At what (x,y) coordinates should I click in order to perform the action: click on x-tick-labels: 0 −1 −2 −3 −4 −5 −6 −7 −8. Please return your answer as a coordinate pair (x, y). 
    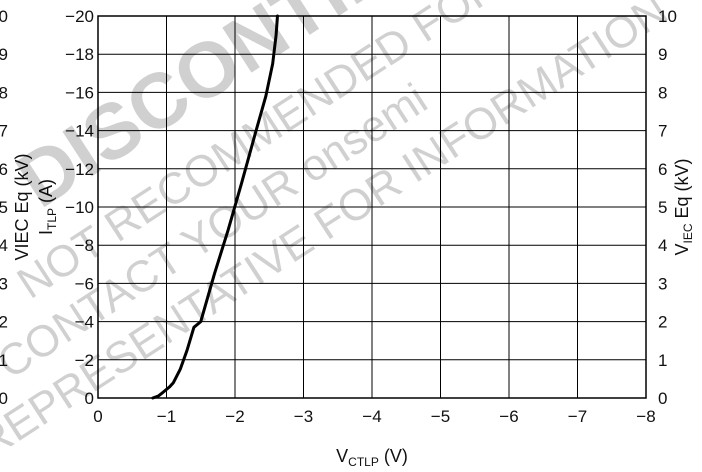
    Looking at the image, I should click on (374, 416).